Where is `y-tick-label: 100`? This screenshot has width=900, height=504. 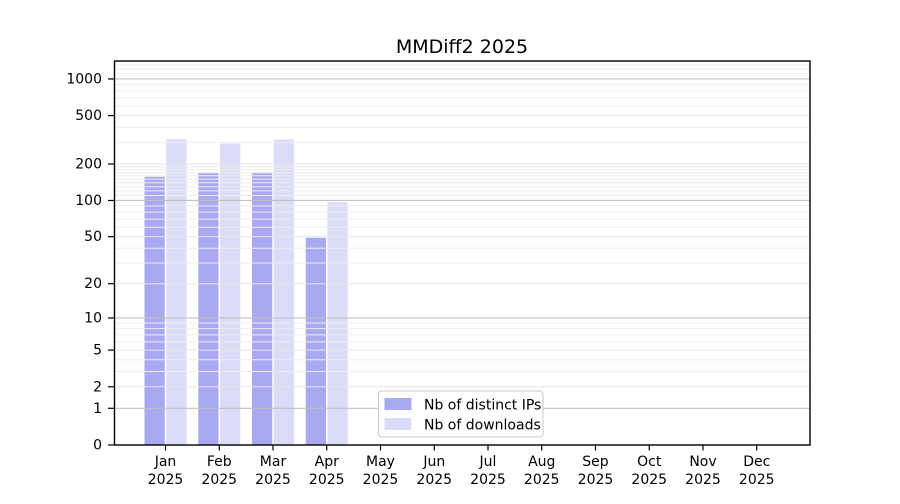
y-tick-label: 100 is located at coordinates (88, 201).